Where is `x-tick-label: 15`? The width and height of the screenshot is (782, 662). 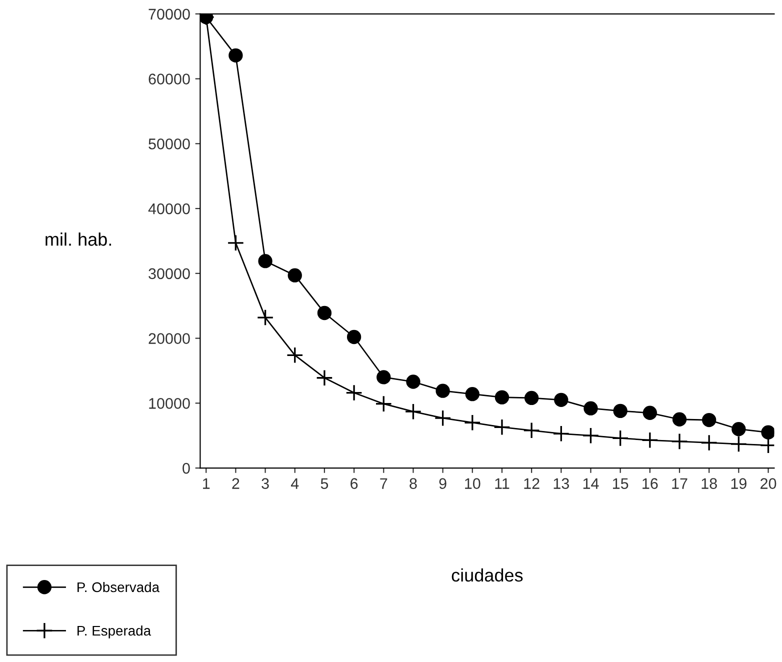
x-tick-label: 15 is located at coordinates (620, 483).